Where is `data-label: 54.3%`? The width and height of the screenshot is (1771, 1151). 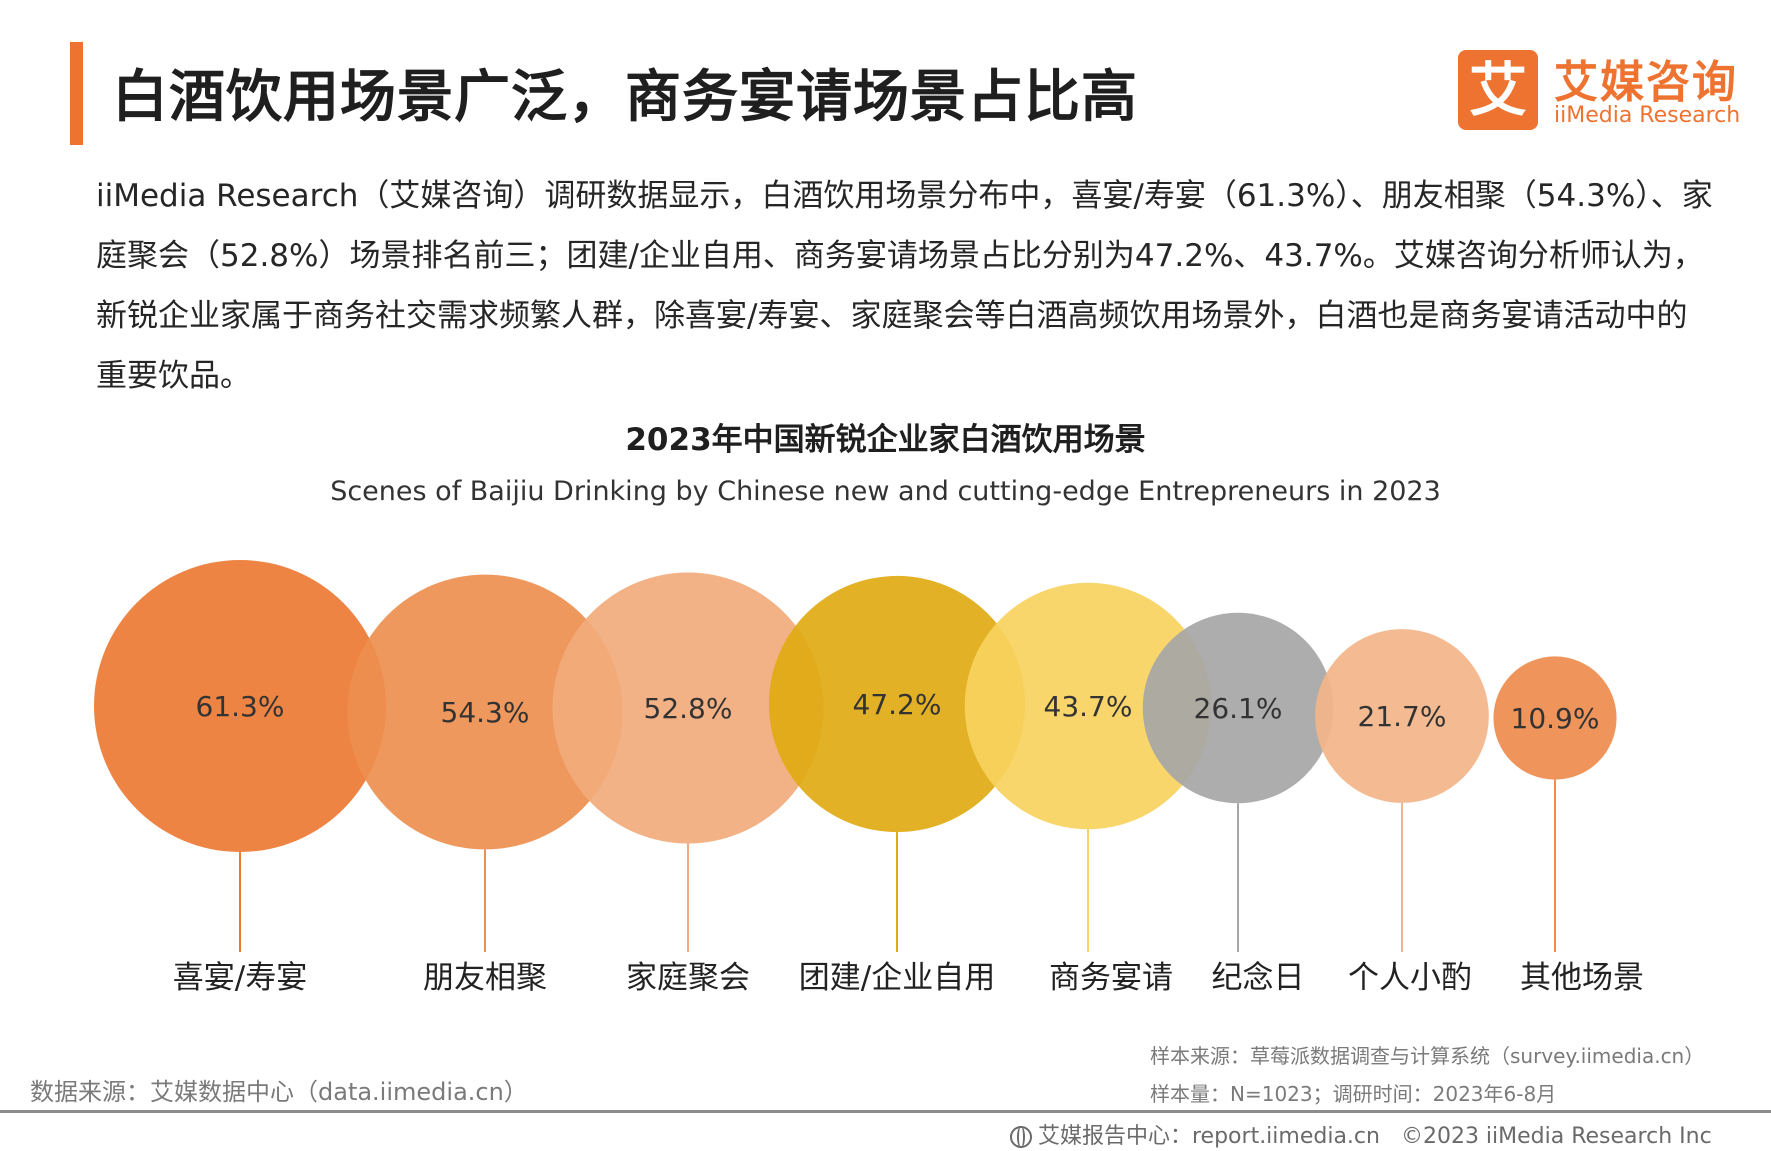 data-label: 54.3% is located at coordinates (485, 712).